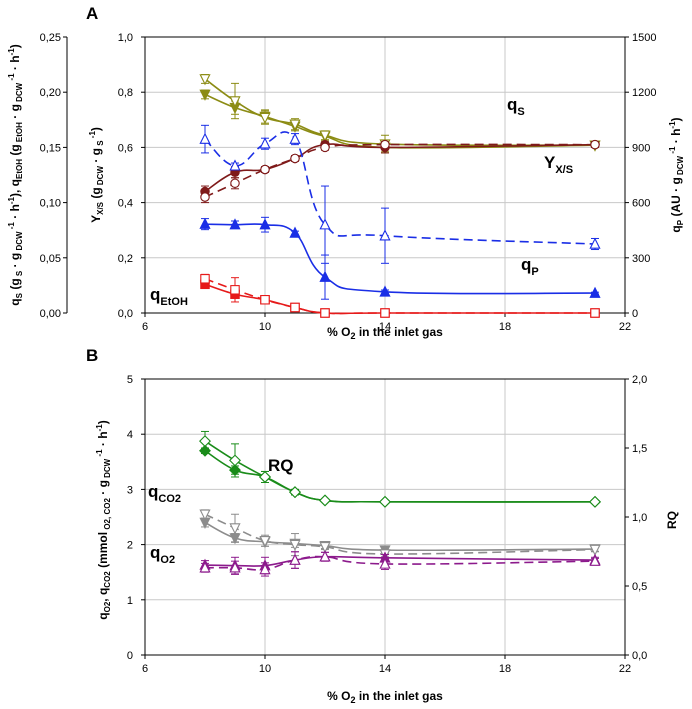 This screenshot has height=709, width=692. Describe the element at coordinates (50, 38) in the screenshot. I see `y-tick-label: 0,25` at that location.